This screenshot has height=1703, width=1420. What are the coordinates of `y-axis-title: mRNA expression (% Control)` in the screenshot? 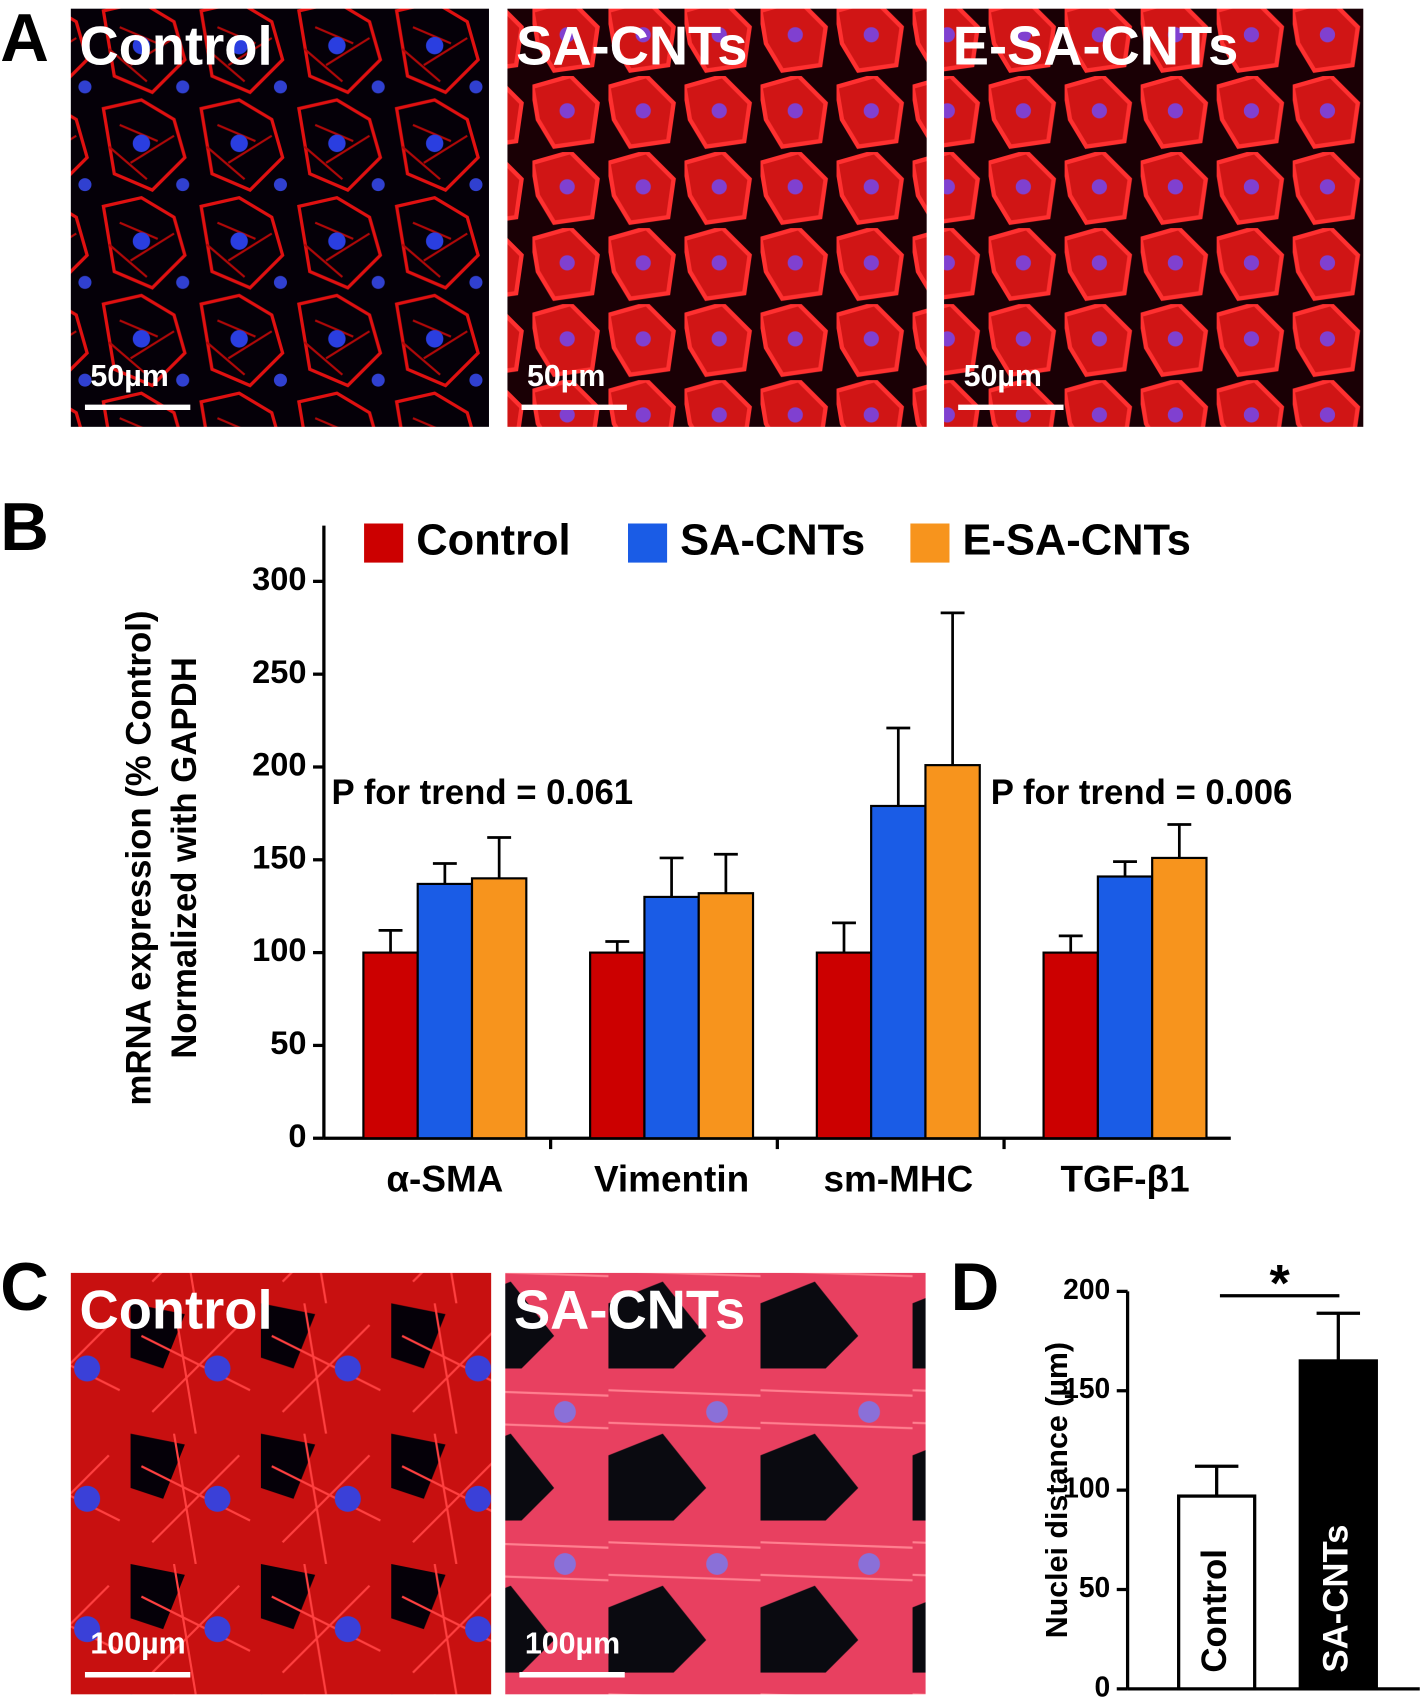 It's located at (140, 858).